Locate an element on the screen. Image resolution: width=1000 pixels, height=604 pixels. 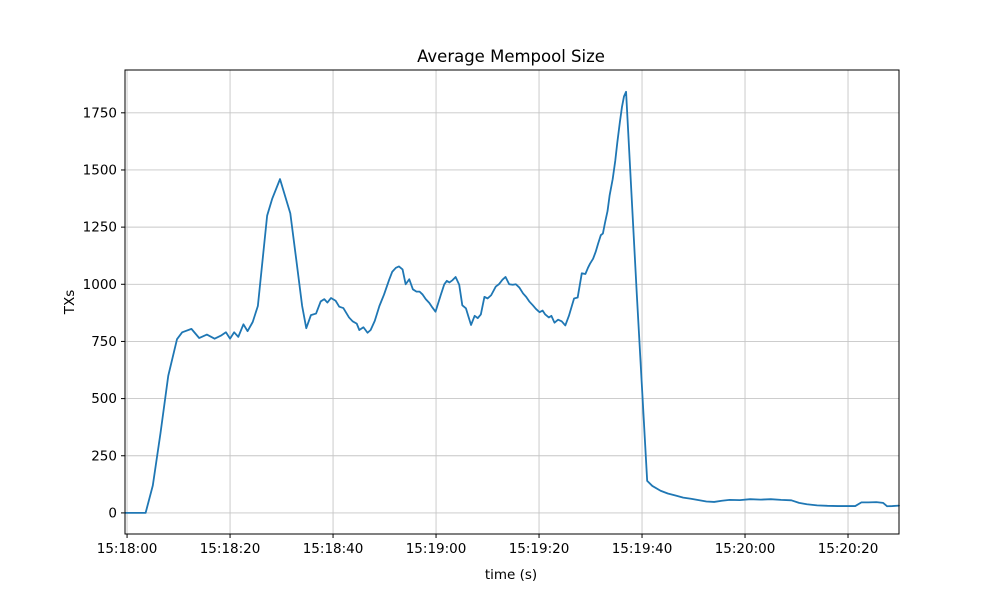
y-tick-label: 500 is located at coordinates (104, 399).